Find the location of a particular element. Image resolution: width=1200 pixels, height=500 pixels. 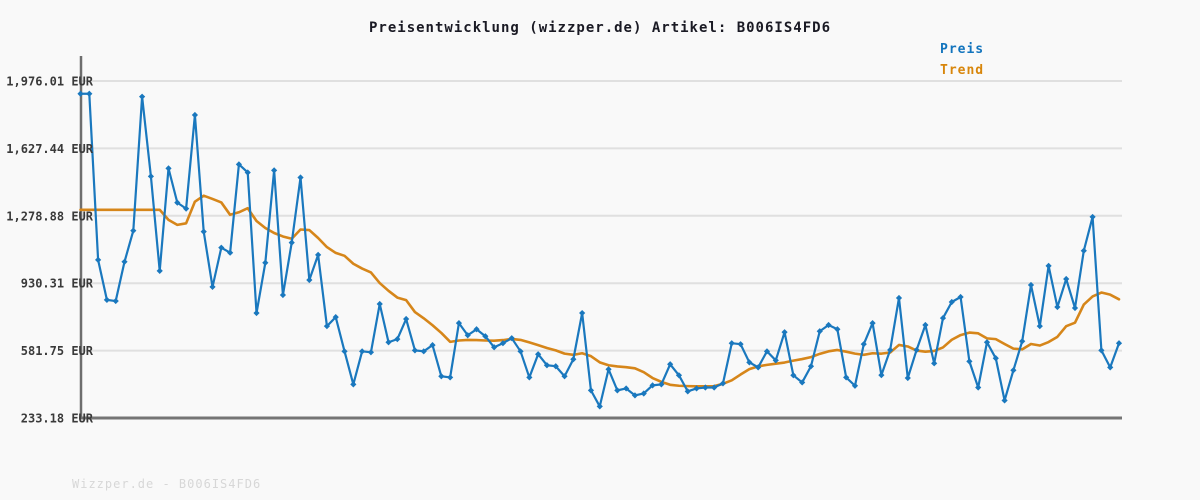

legend-item-trend: Trend is located at coordinates (962, 70).